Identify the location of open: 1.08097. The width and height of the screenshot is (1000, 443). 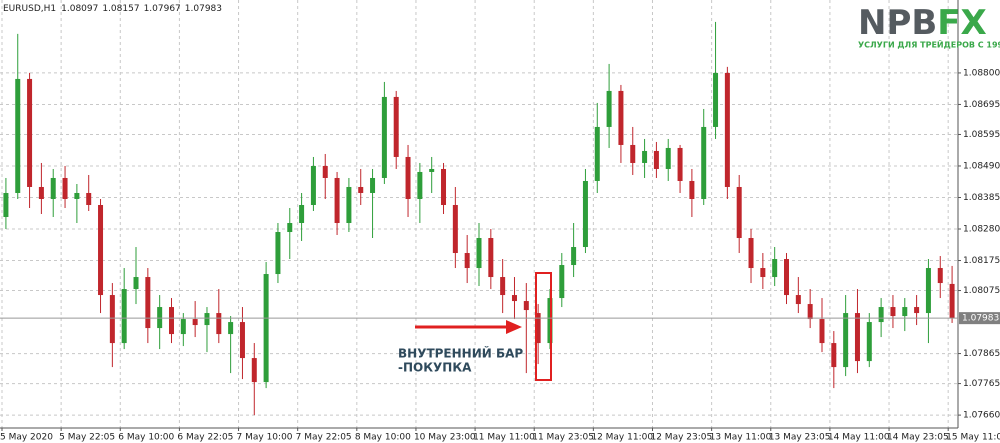
(79, 9).